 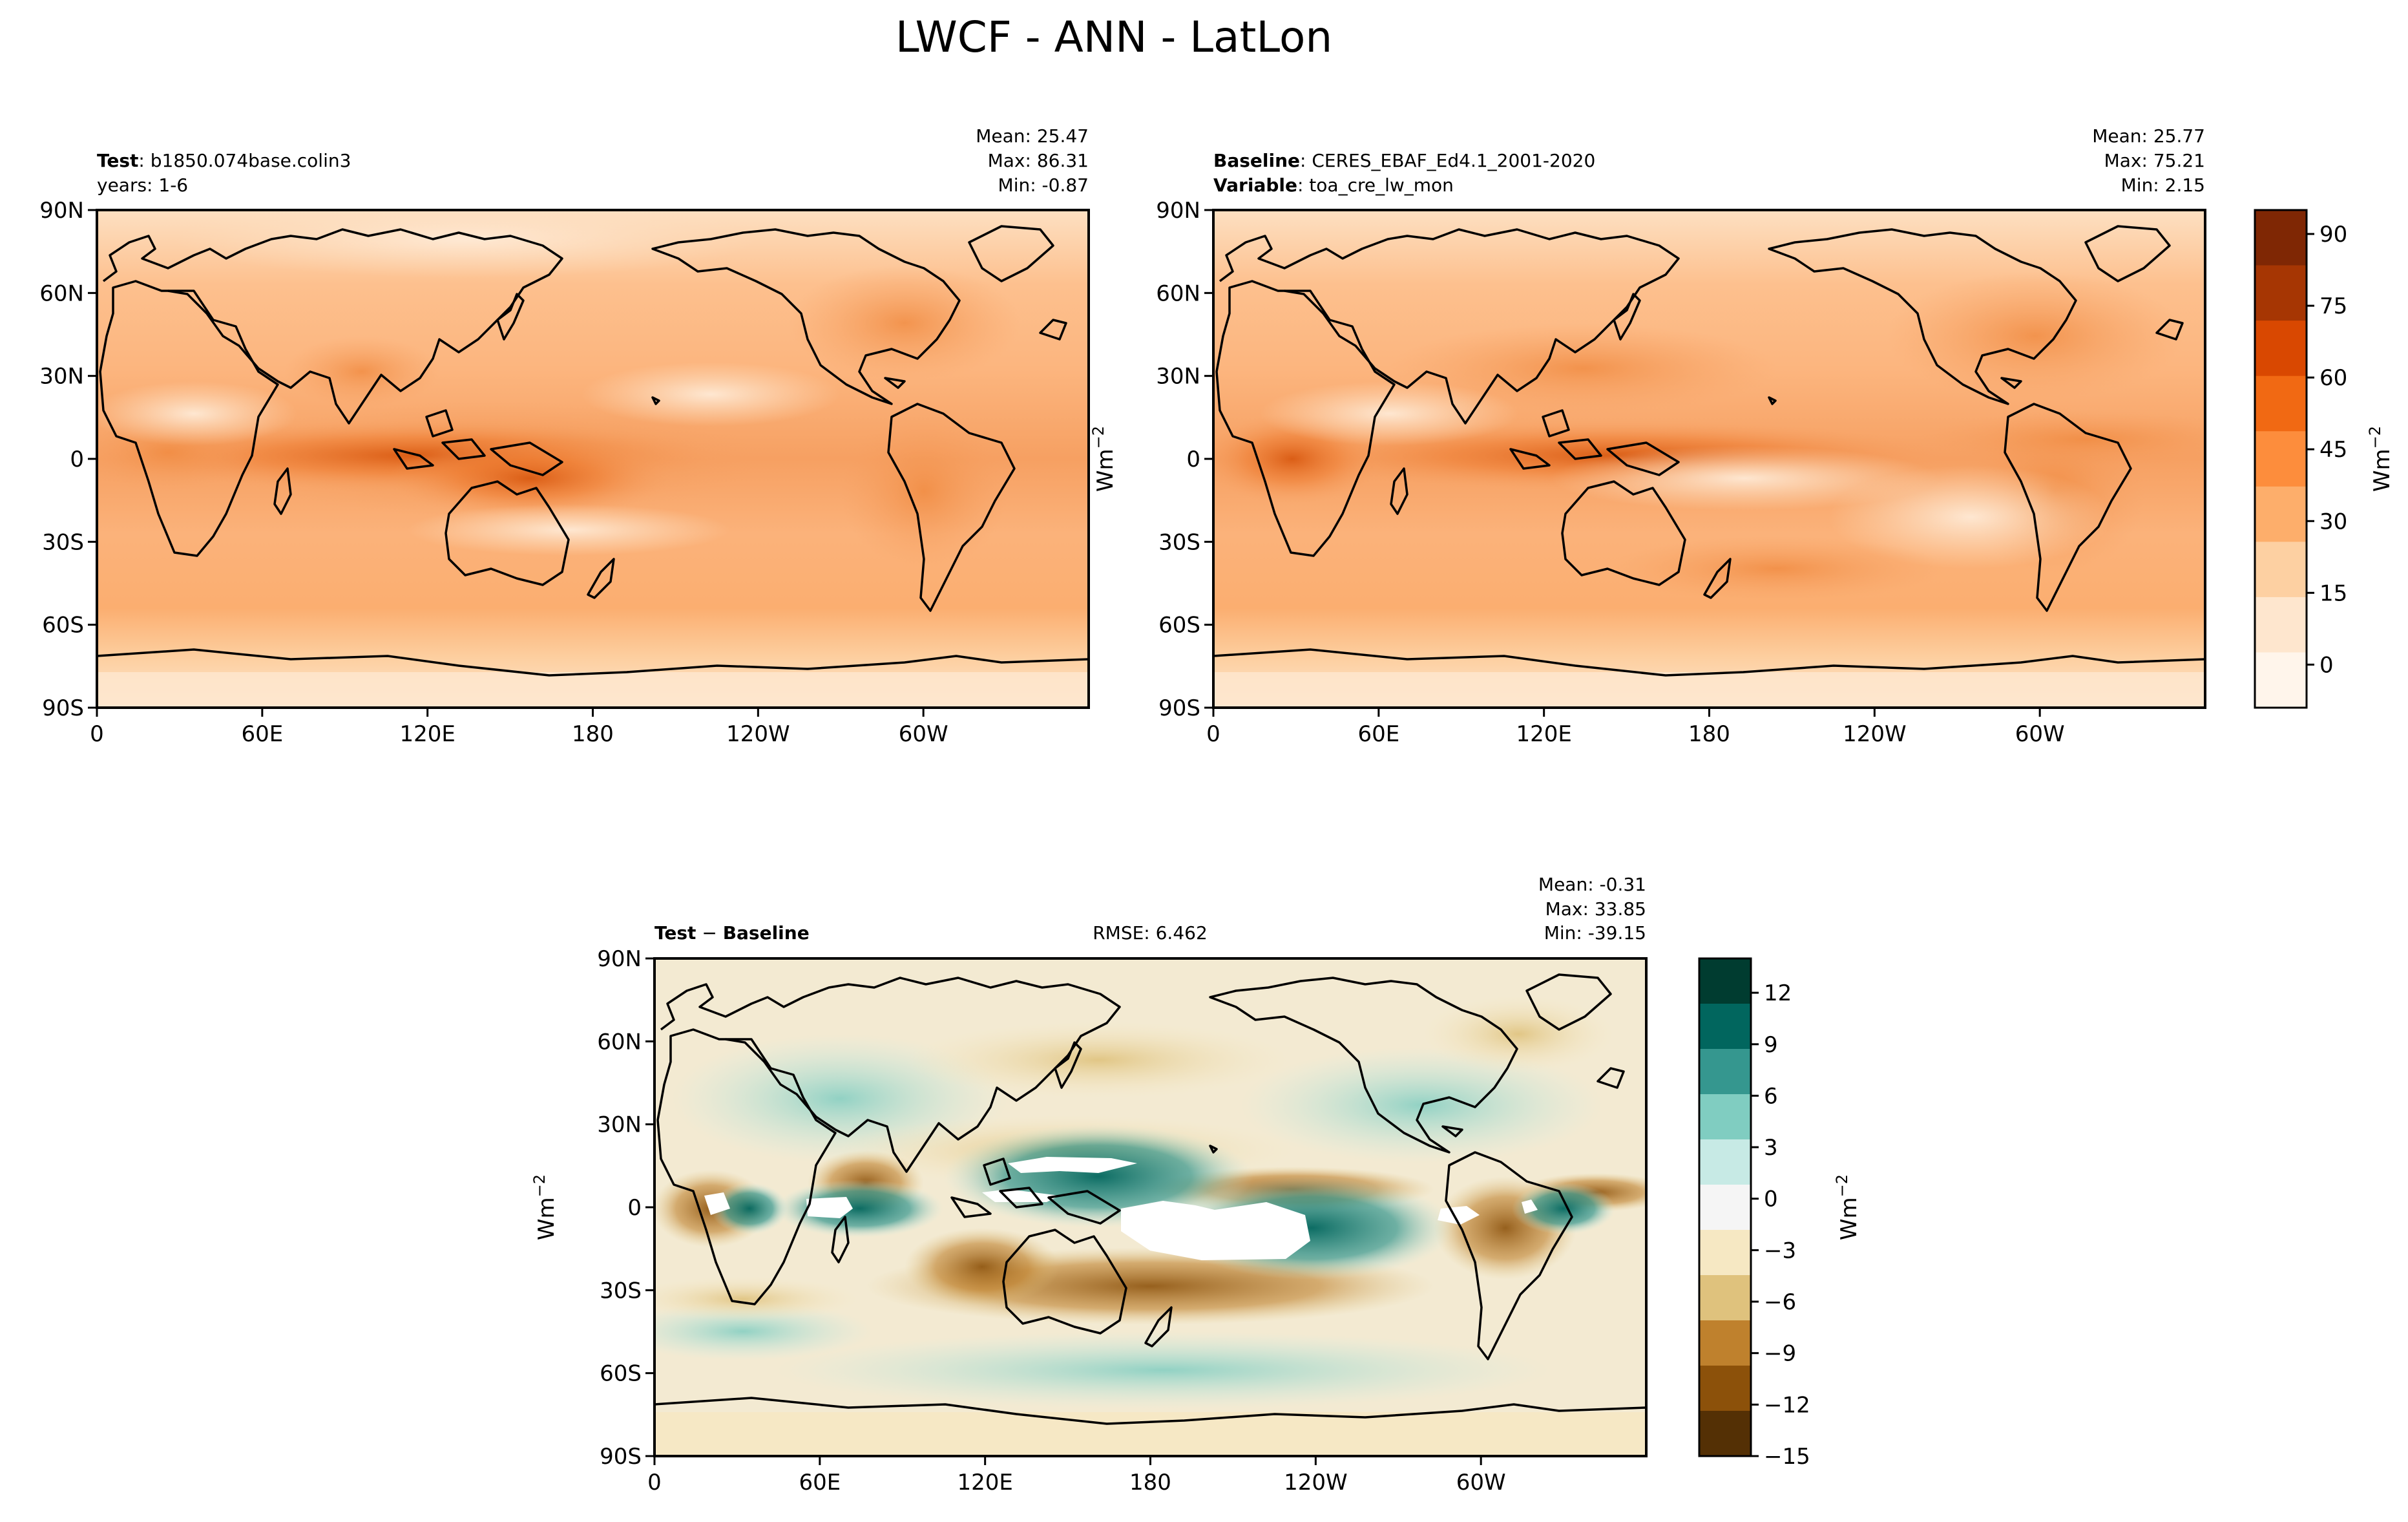 I want to click on colorbar-tick-label: 6, so click(x=1771, y=1096).